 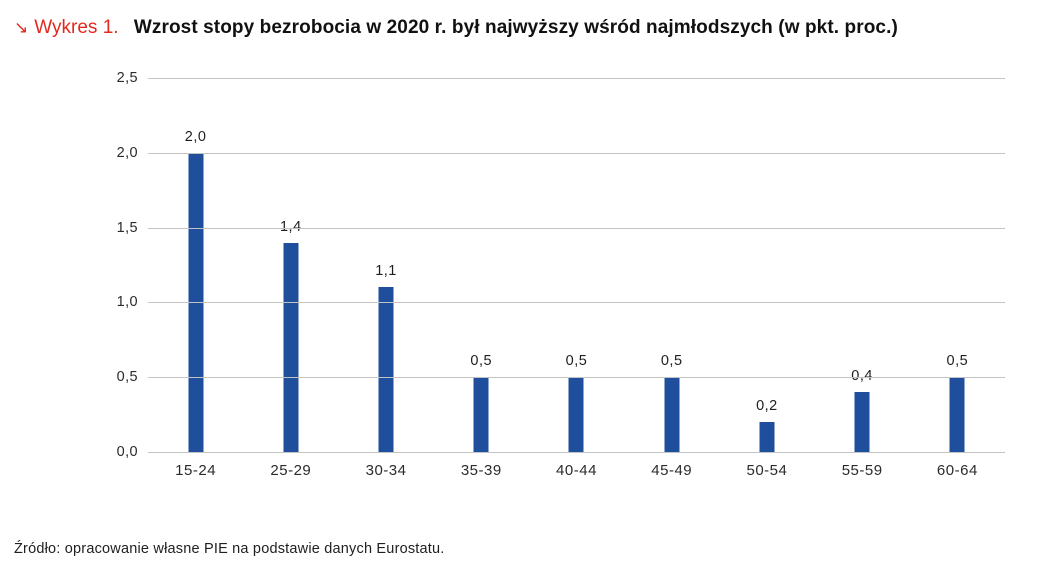 I want to click on bar-cell: 1,1, so click(x=385, y=265).